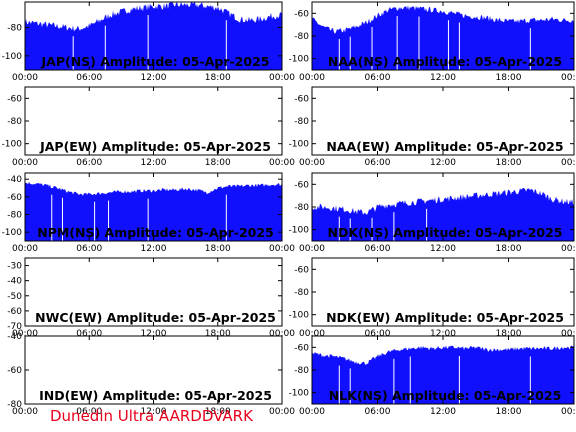 The width and height of the screenshot is (576, 432). What do you see at coordinates (155, 232) in the screenshot?
I see `panel-title: NPM(NS) Amplitude: 05-Apr-2025` at bounding box center [155, 232].